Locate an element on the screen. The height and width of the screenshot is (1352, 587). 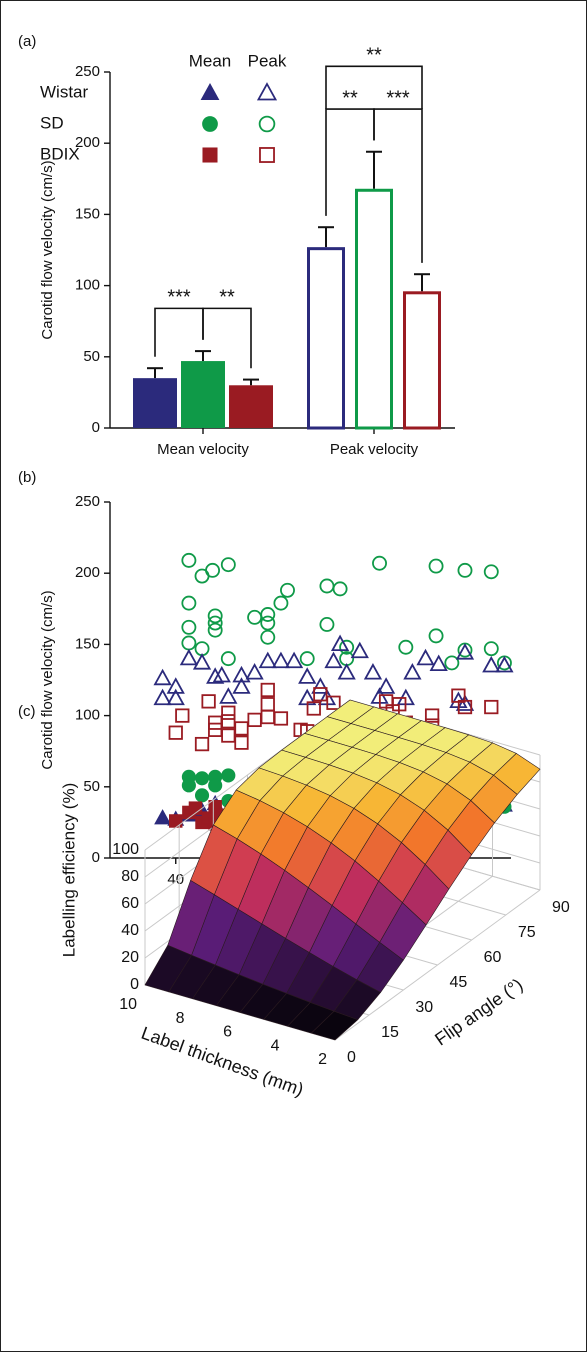
y-tick-label: 30 is located at coordinates (424, 1007).